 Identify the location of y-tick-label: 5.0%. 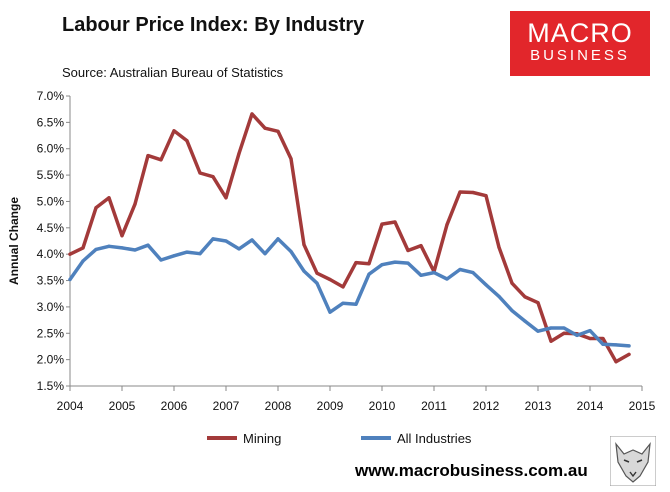
(51, 201).